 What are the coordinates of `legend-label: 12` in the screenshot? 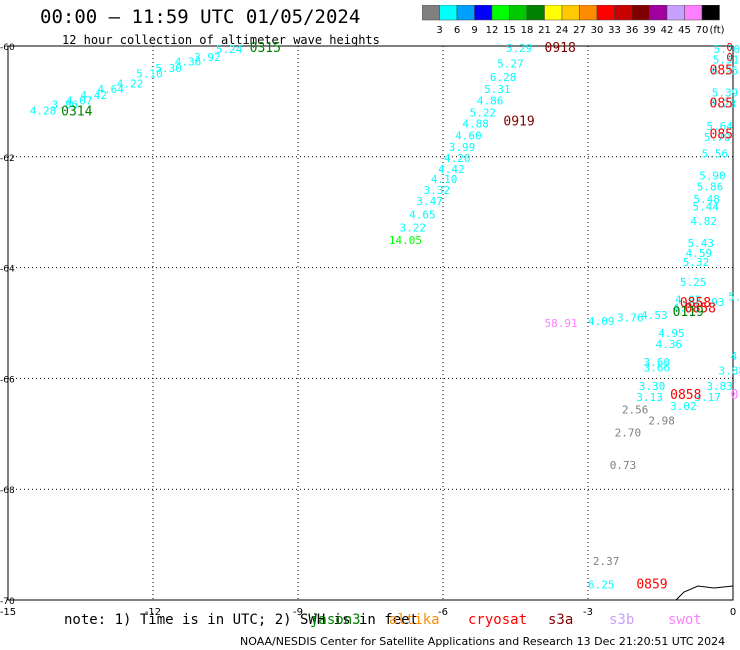 It's located at (492, 30).